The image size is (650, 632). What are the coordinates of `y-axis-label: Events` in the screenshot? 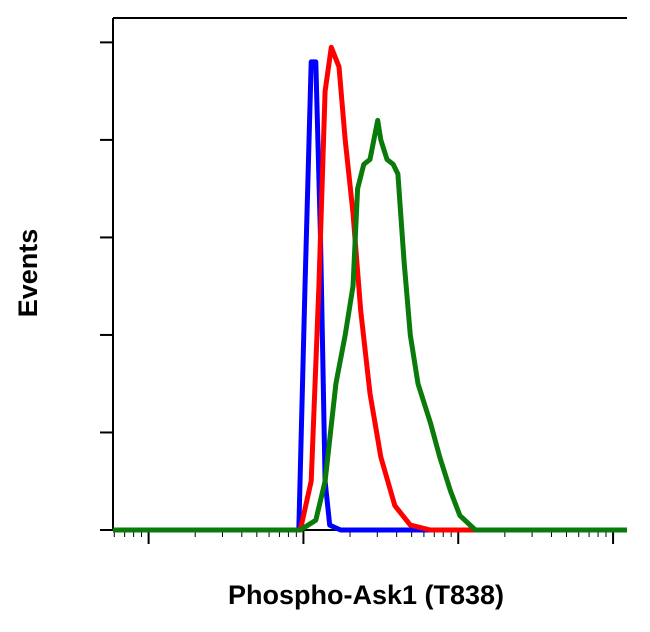 It's located at (28, 273).